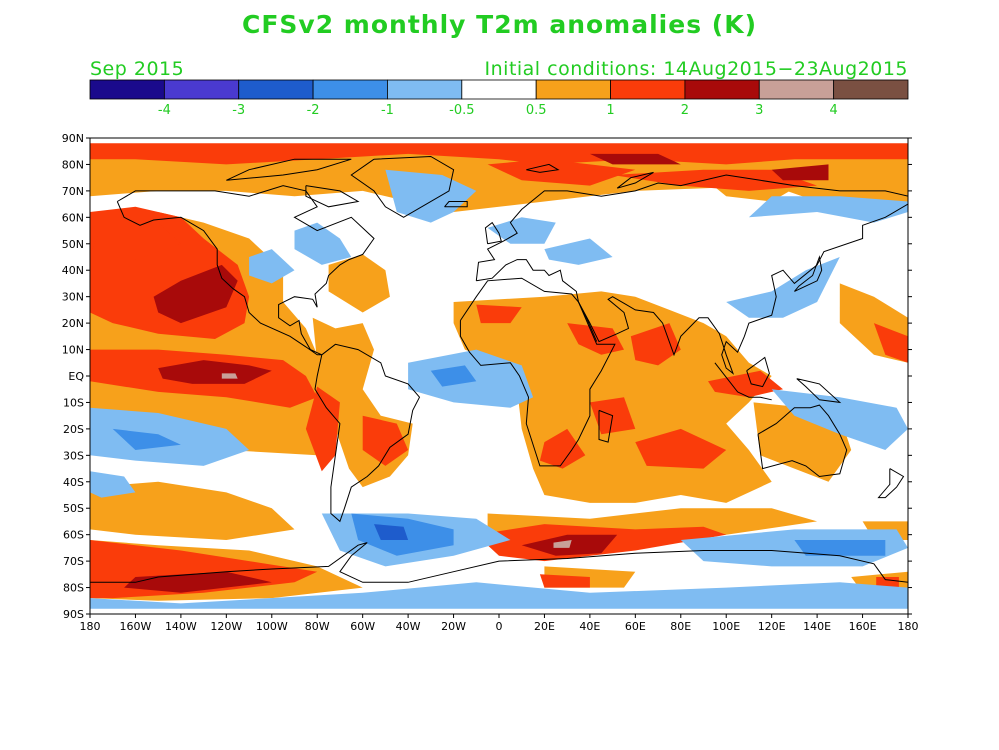  Describe the element at coordinates (73, 191) in the screenshot. I see `lat-tick-label: 70N` at that location.